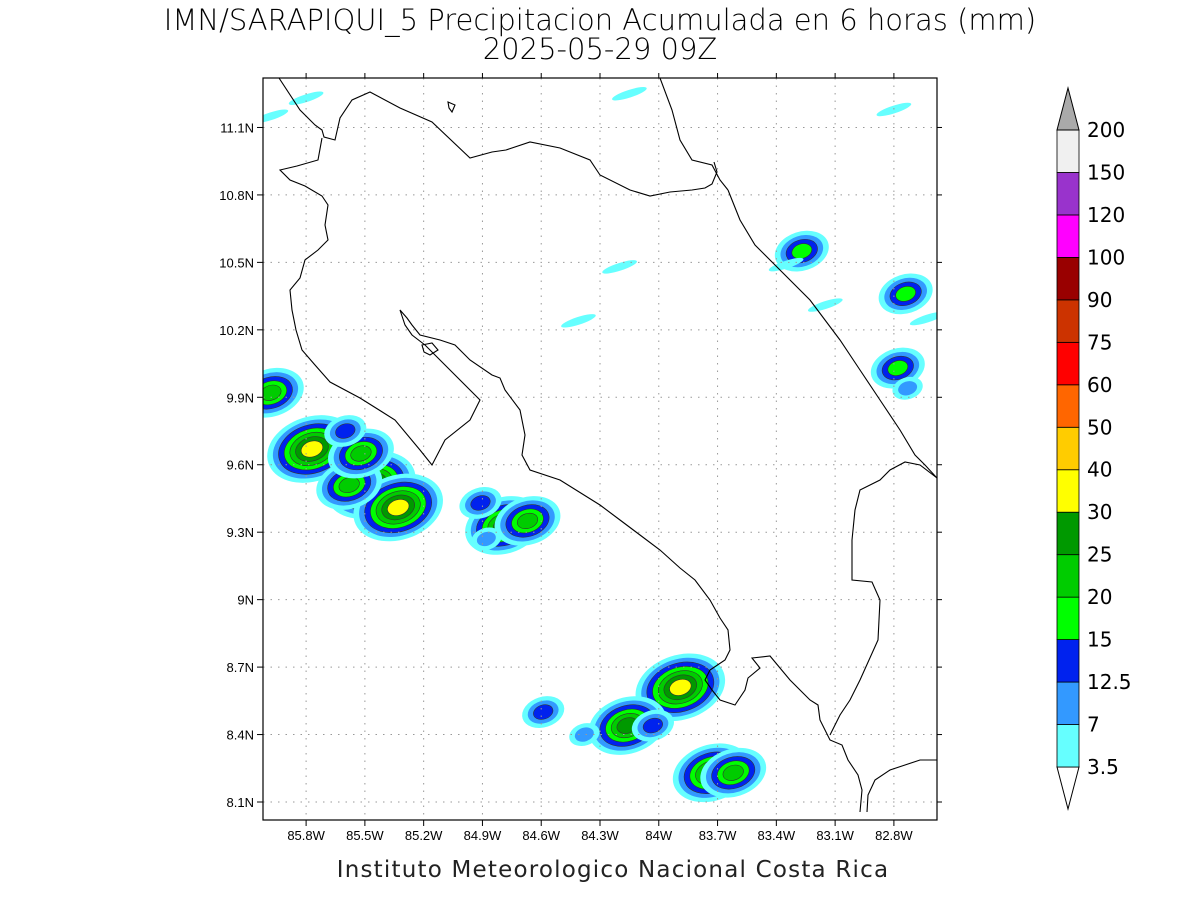 The image size is (1200, 900). I want to click on colorbar-label: 75, so click(1099, 342).